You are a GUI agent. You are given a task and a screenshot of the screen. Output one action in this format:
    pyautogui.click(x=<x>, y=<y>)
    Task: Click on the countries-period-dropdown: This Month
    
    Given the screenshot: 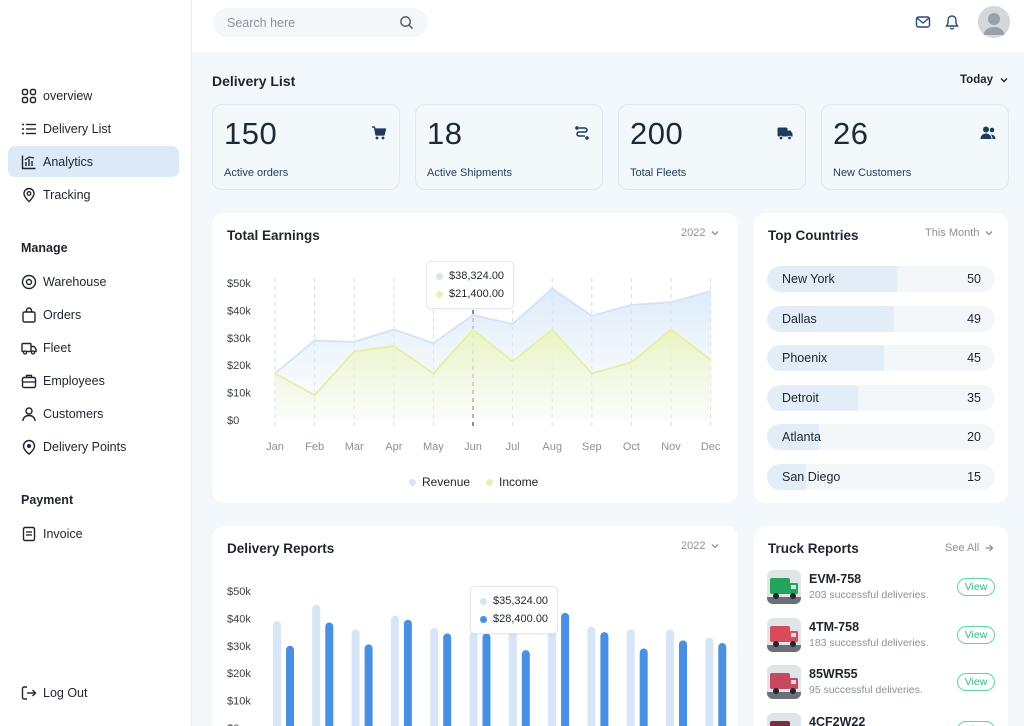 What is the action you would take?
    pyautogui.click(x=959, y=233)
    